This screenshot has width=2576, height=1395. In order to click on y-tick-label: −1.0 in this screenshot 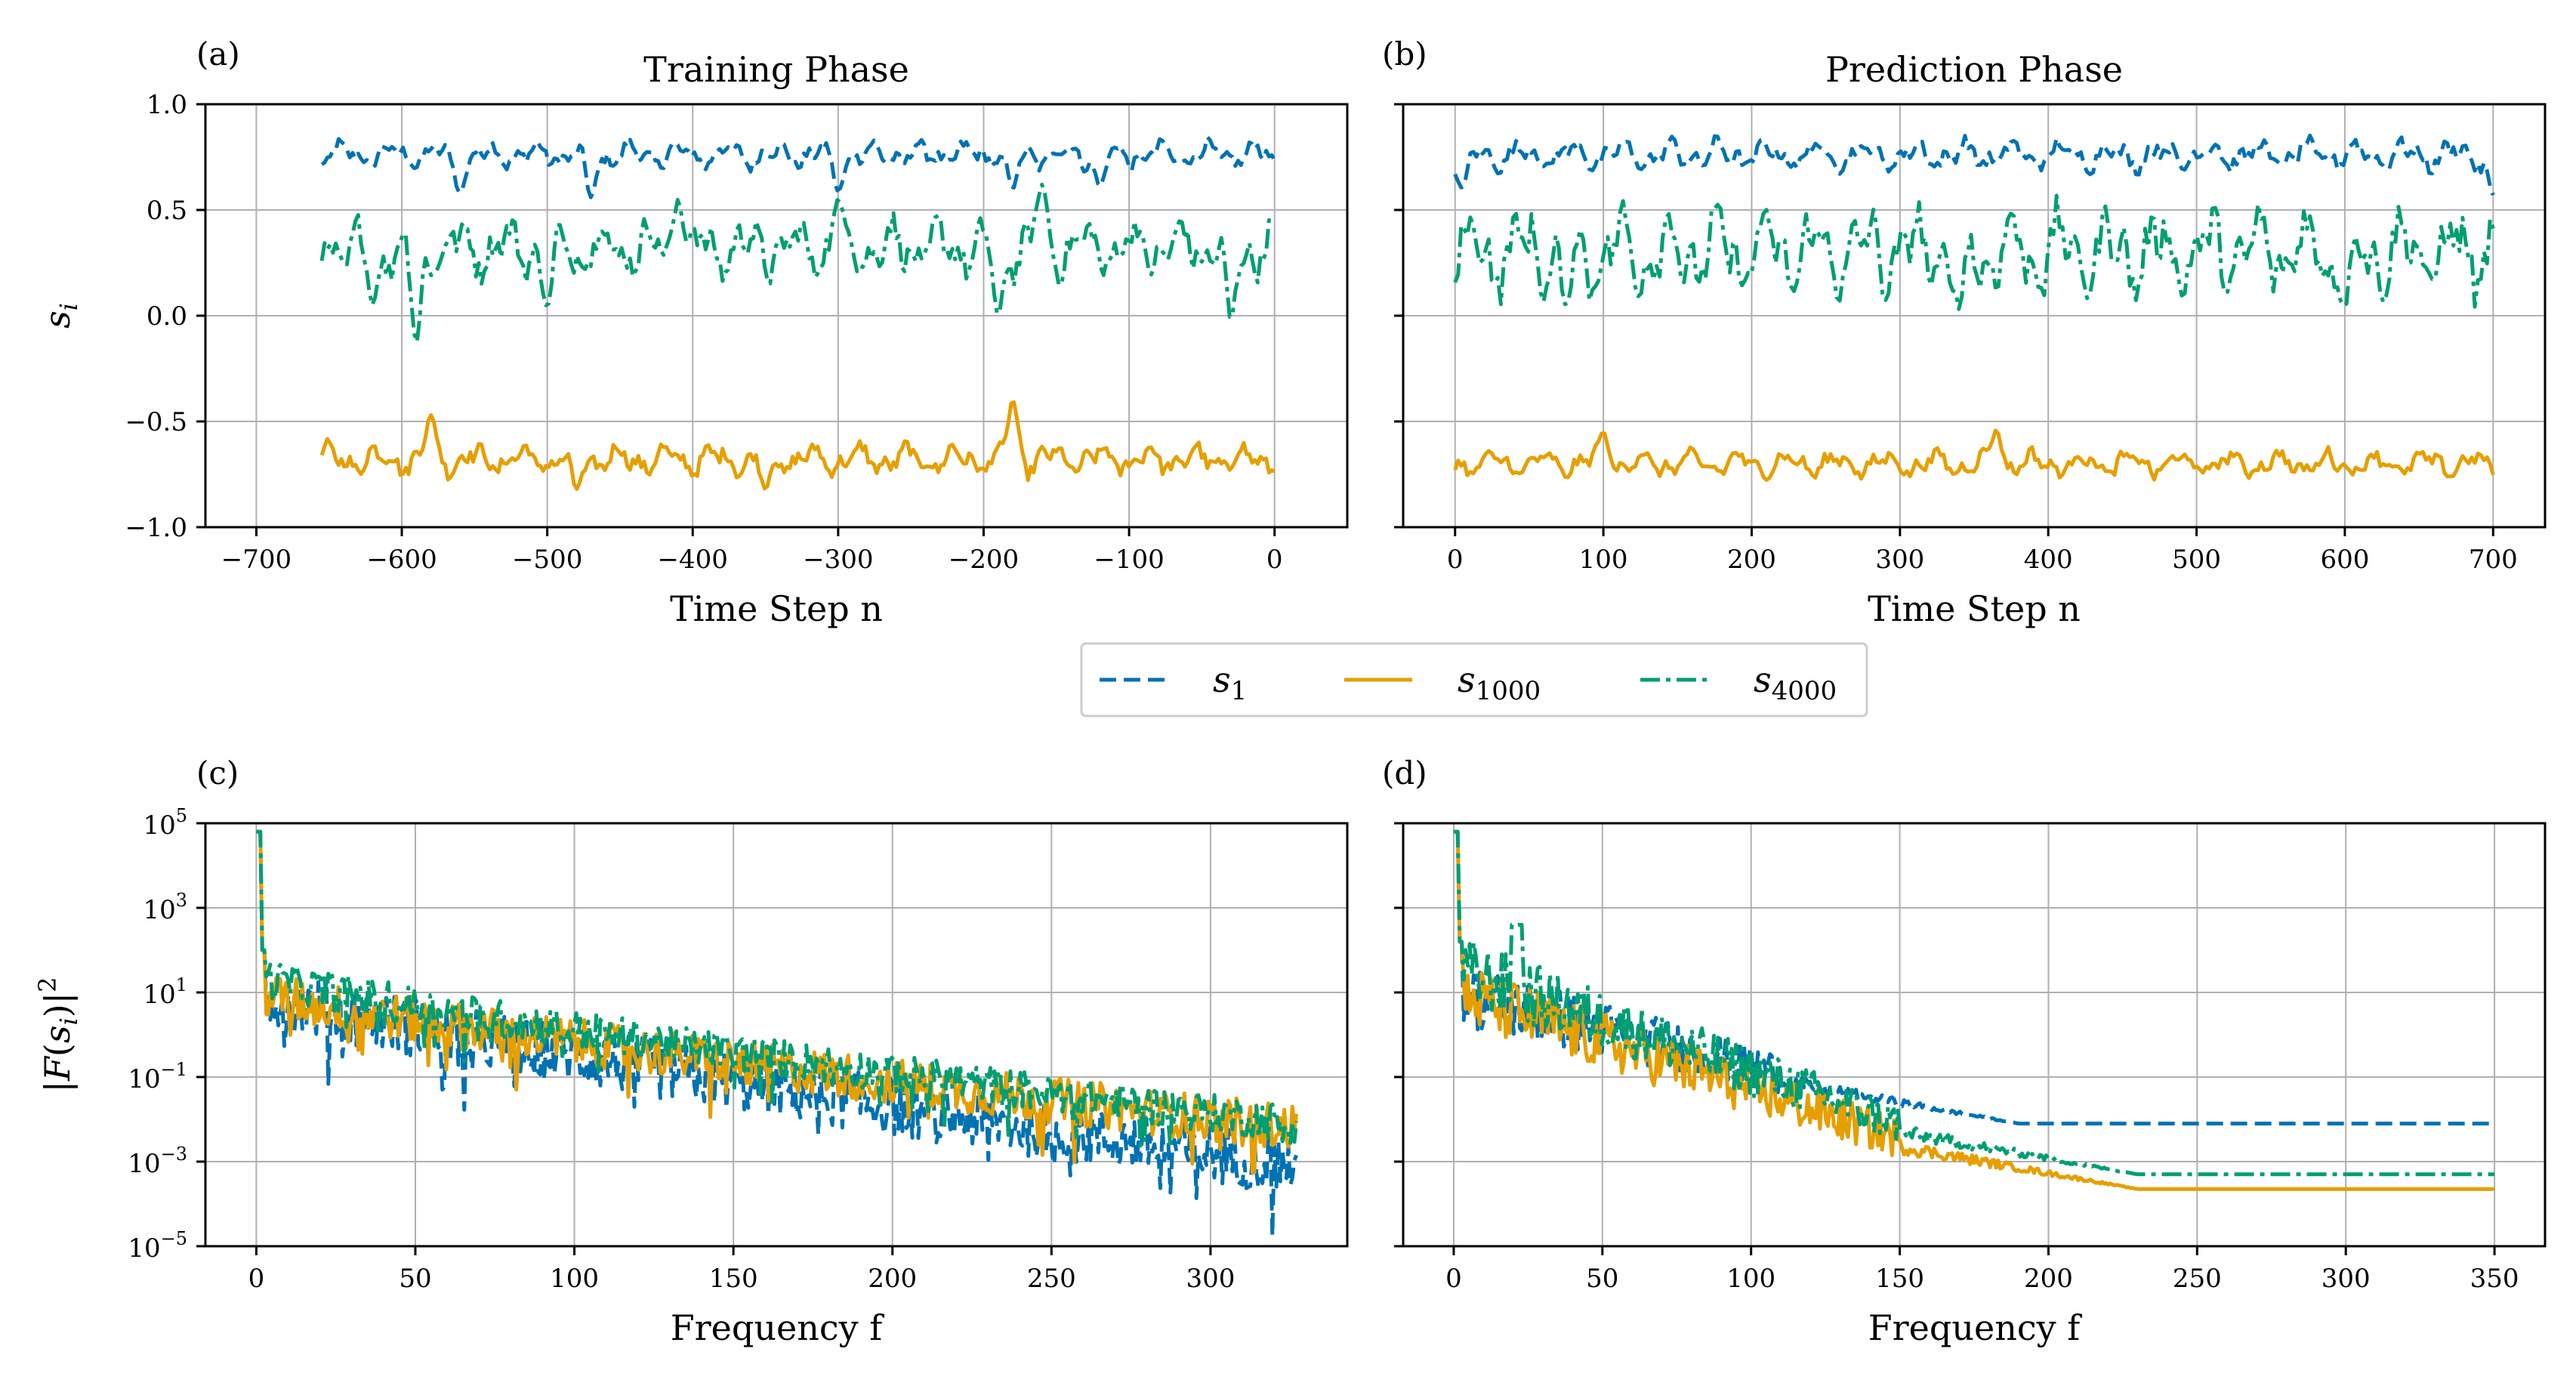, I will do `click(156, 528)`.